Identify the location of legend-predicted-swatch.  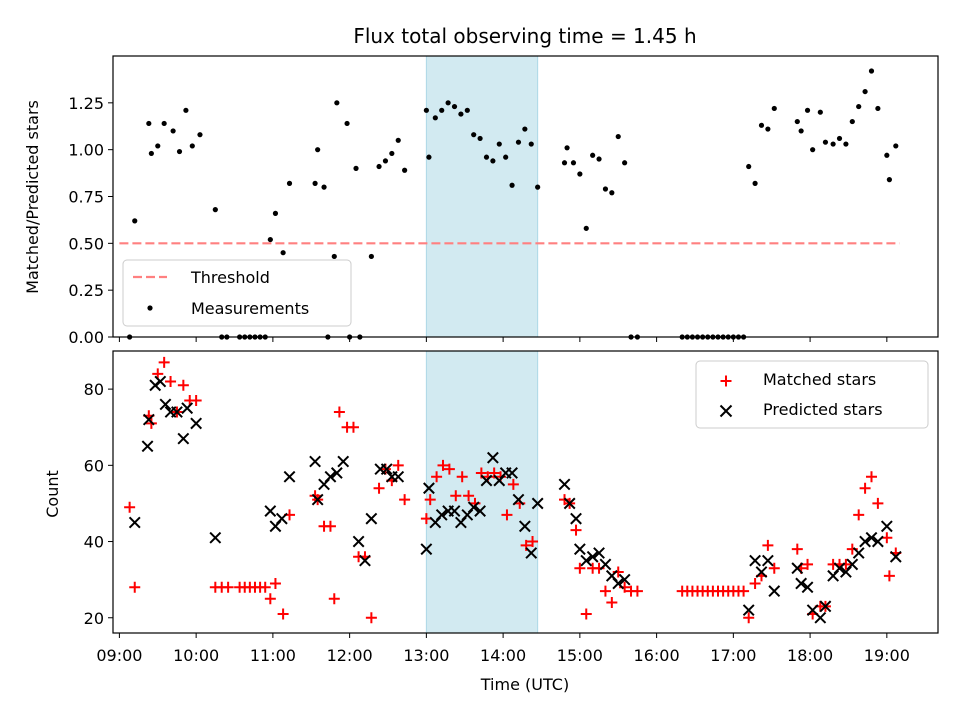
(726, 411).